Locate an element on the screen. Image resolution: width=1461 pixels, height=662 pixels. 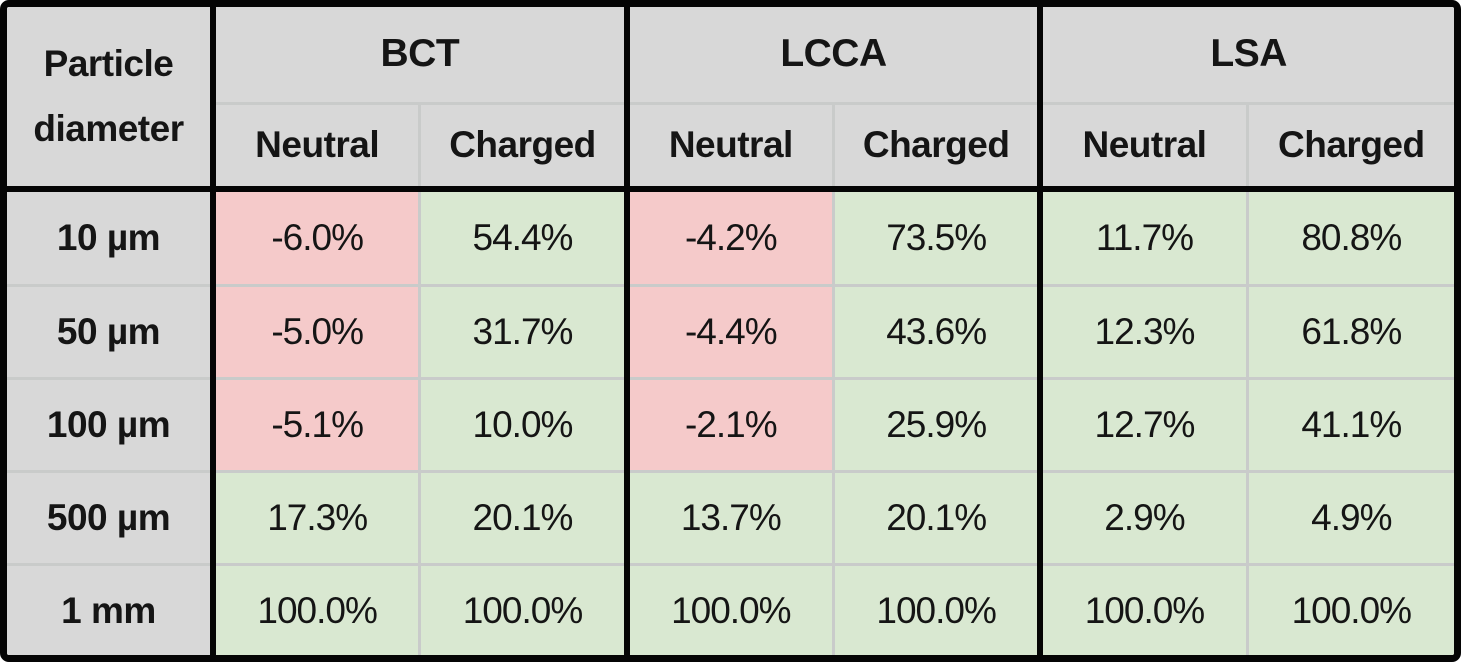
row-label: 100 µm is located at coordinates (111, 425).